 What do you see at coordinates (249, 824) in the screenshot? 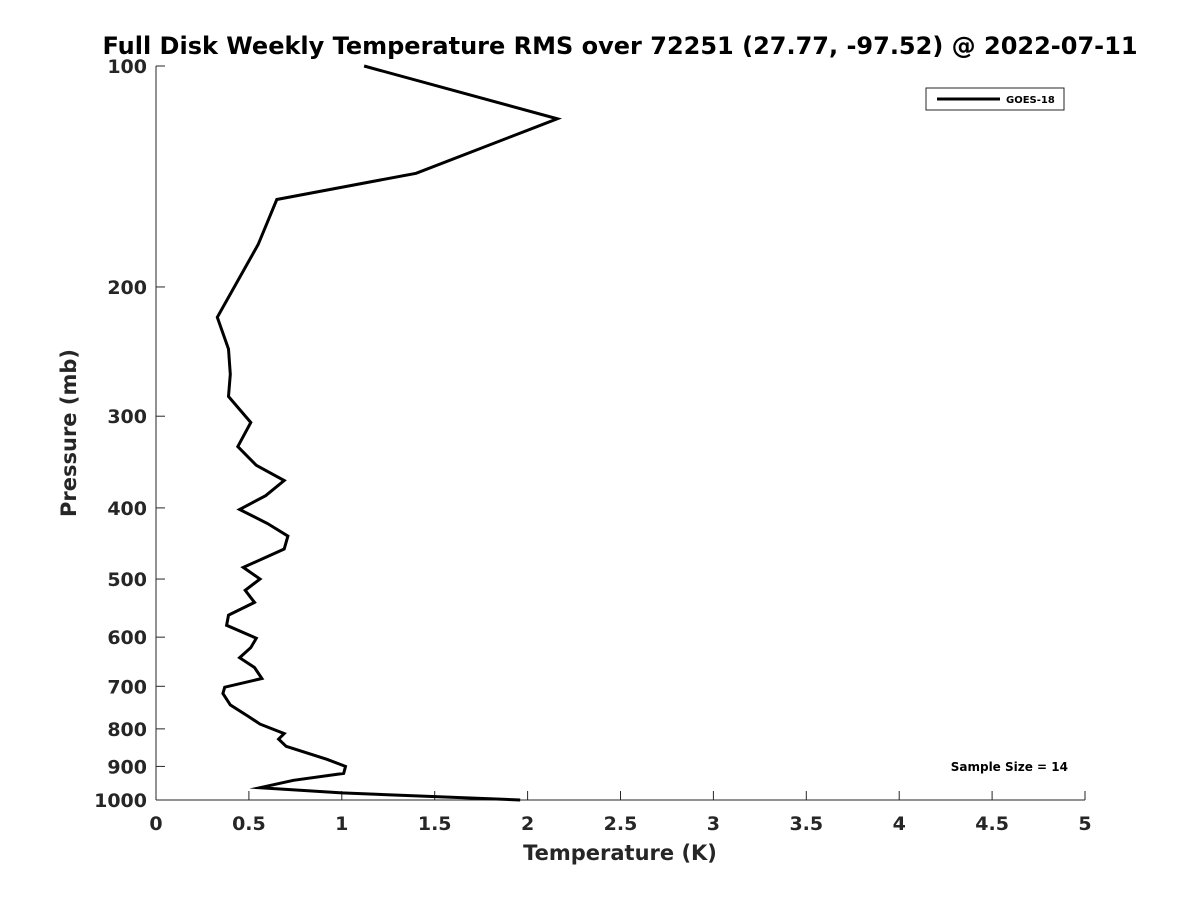
I see `x-tick-label: 0.5` at bounding box center [249, 824].